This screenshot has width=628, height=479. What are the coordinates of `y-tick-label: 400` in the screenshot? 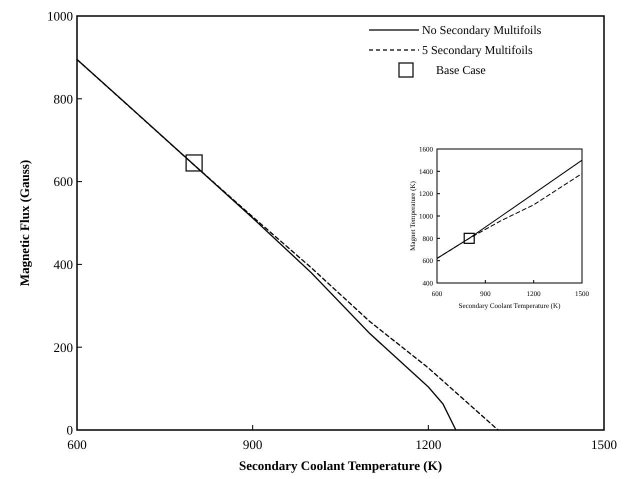 It's located at (63, 264).